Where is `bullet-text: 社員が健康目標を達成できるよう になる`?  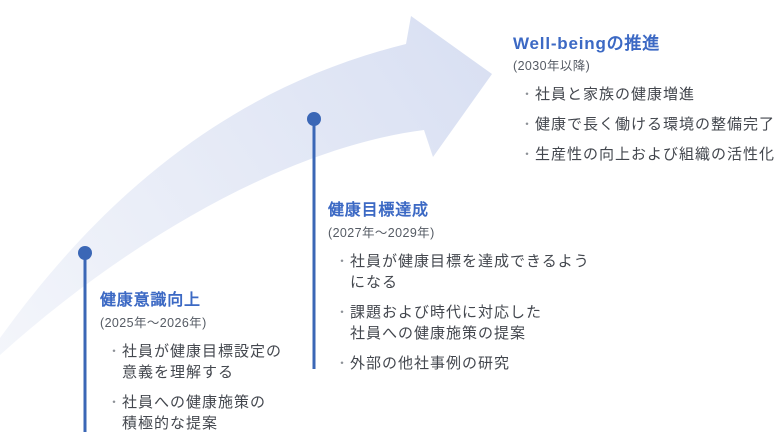 bullet-text: 社員が健康目標を達成できるよう になる is located at coordinates (470, 272).